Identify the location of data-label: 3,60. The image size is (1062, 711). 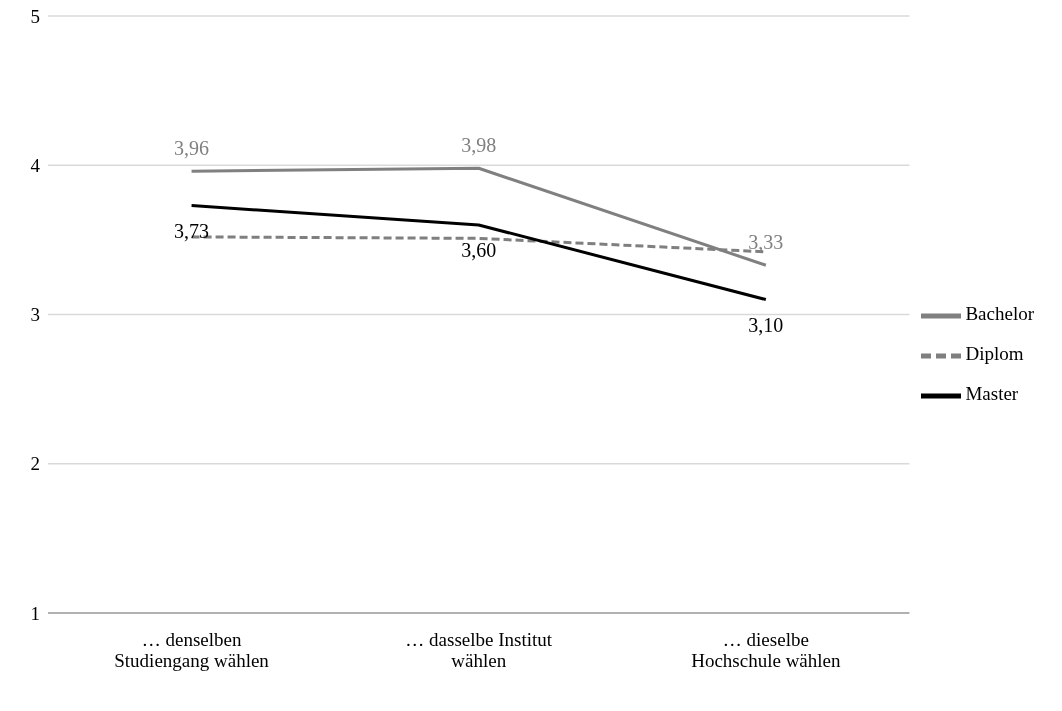
(479, 249).